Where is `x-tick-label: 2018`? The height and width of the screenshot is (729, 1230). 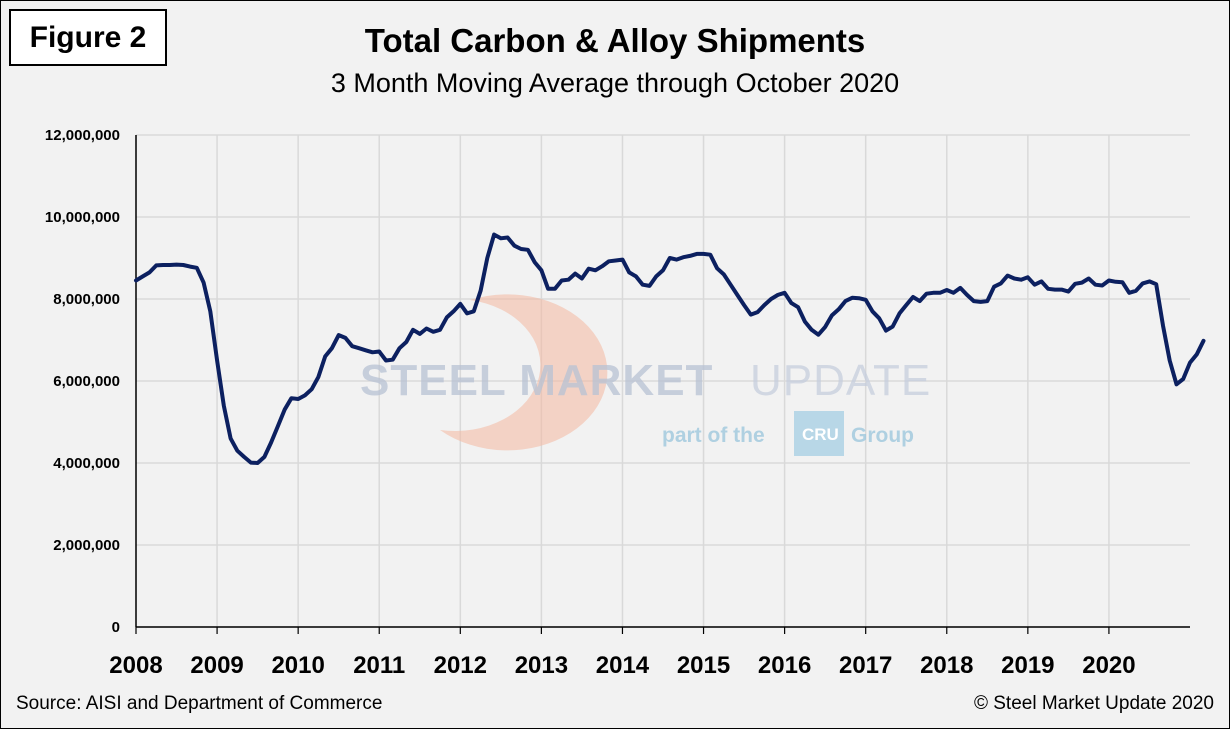 x-tick-label: 2018 is located at coordinates (946, 665).